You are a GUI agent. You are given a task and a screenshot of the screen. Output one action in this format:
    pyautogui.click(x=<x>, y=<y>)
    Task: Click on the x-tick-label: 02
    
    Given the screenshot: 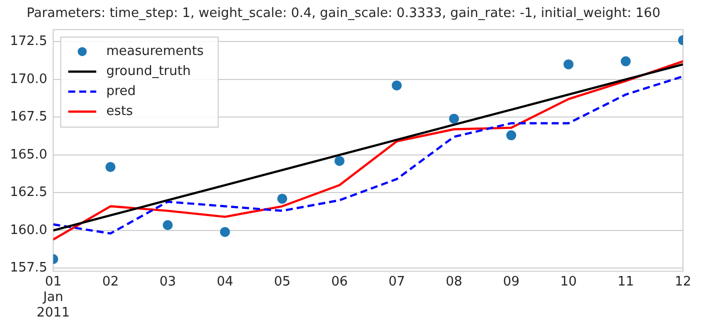 What is the action you would take?
    pyautogui.click(x=110, y=282)
    